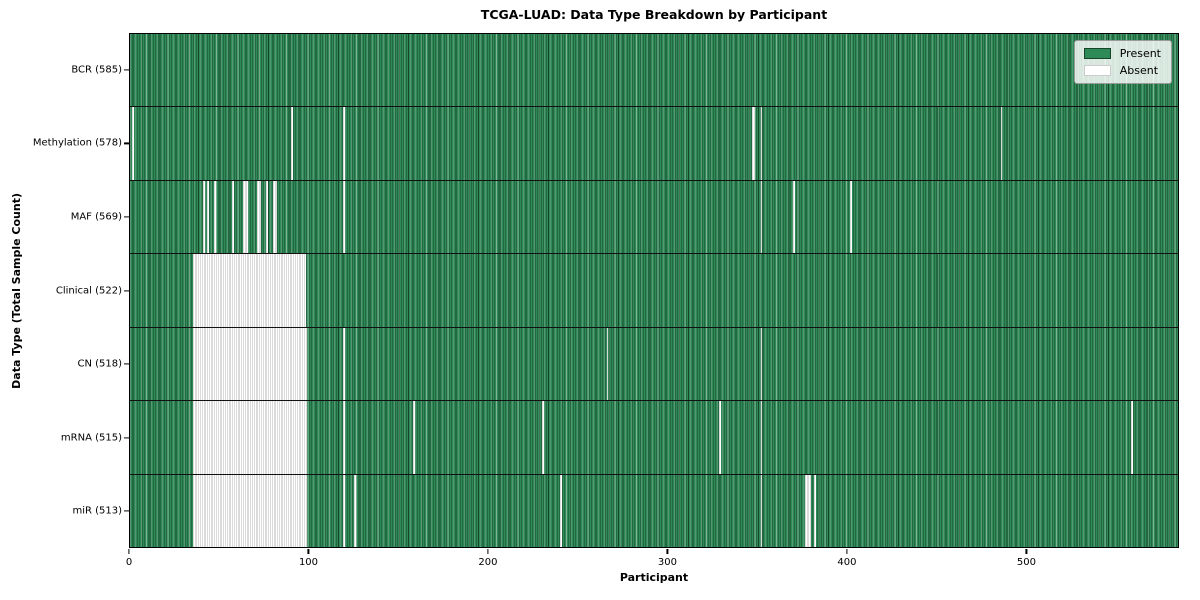 The height and width of the screenshot is (600, 1200). I want to click on legend-item-present: Present, so click(1122, 53).